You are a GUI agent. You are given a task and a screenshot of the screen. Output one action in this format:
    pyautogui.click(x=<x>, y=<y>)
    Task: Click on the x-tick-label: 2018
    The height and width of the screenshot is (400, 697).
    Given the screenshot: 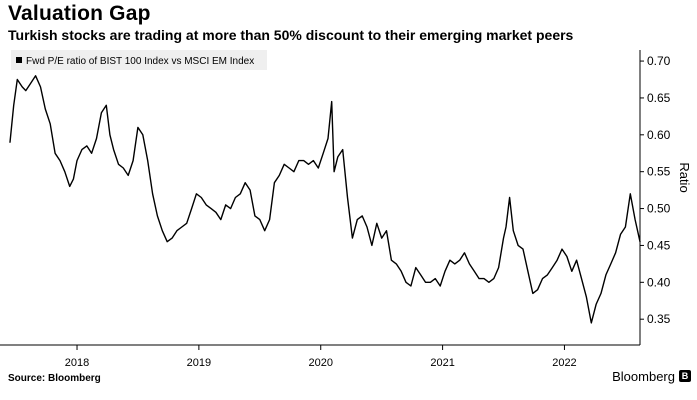 What is the action you would take?
    pyautogui.click(x=77, y=363)
    